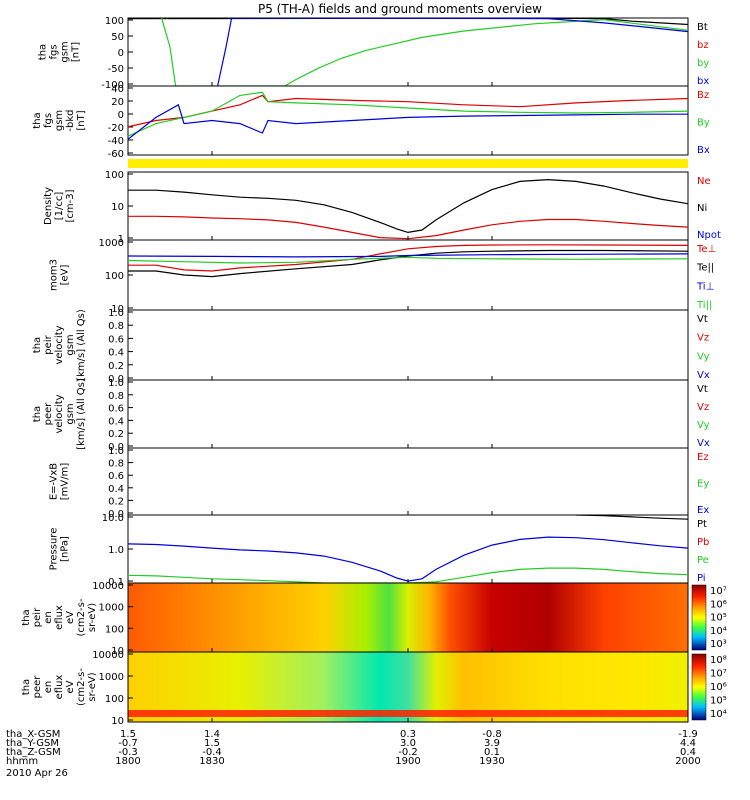 The height and width of the screenshot is (800, 750). Describe the element at coordinates (408, 121) in the screenshot. I see `series-line-Bx` at that location.